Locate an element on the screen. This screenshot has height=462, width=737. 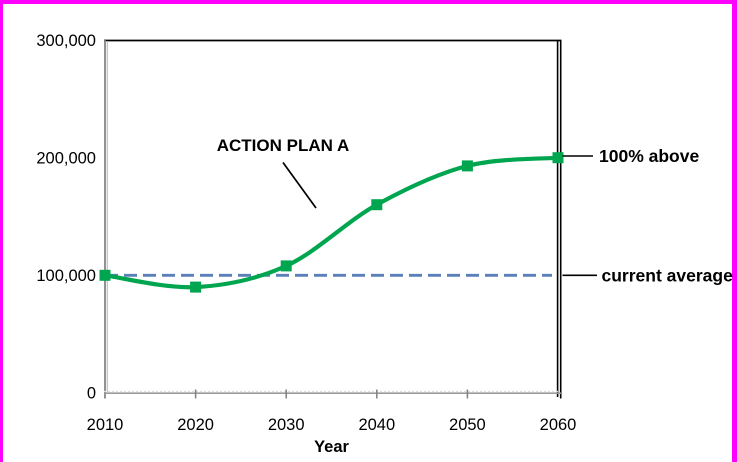
frame-border-left is located at coordinates (1, 231).